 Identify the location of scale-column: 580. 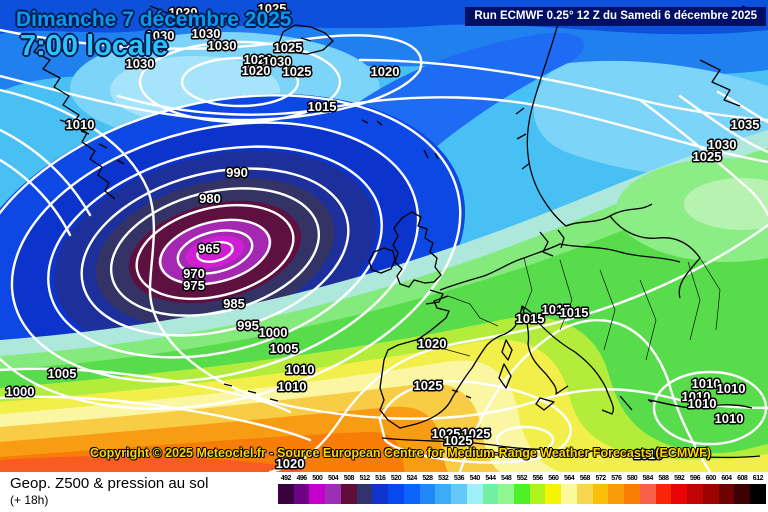
(632, 489).